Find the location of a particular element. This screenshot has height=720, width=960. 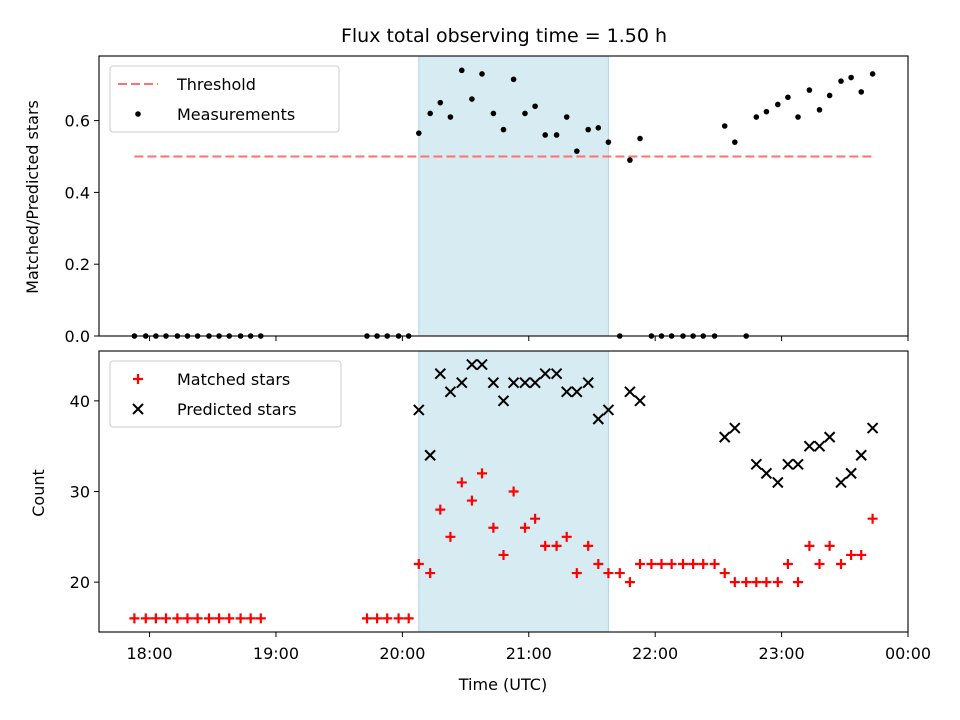

x-tick-label: 19:00 is located at coordinates (276, 653).